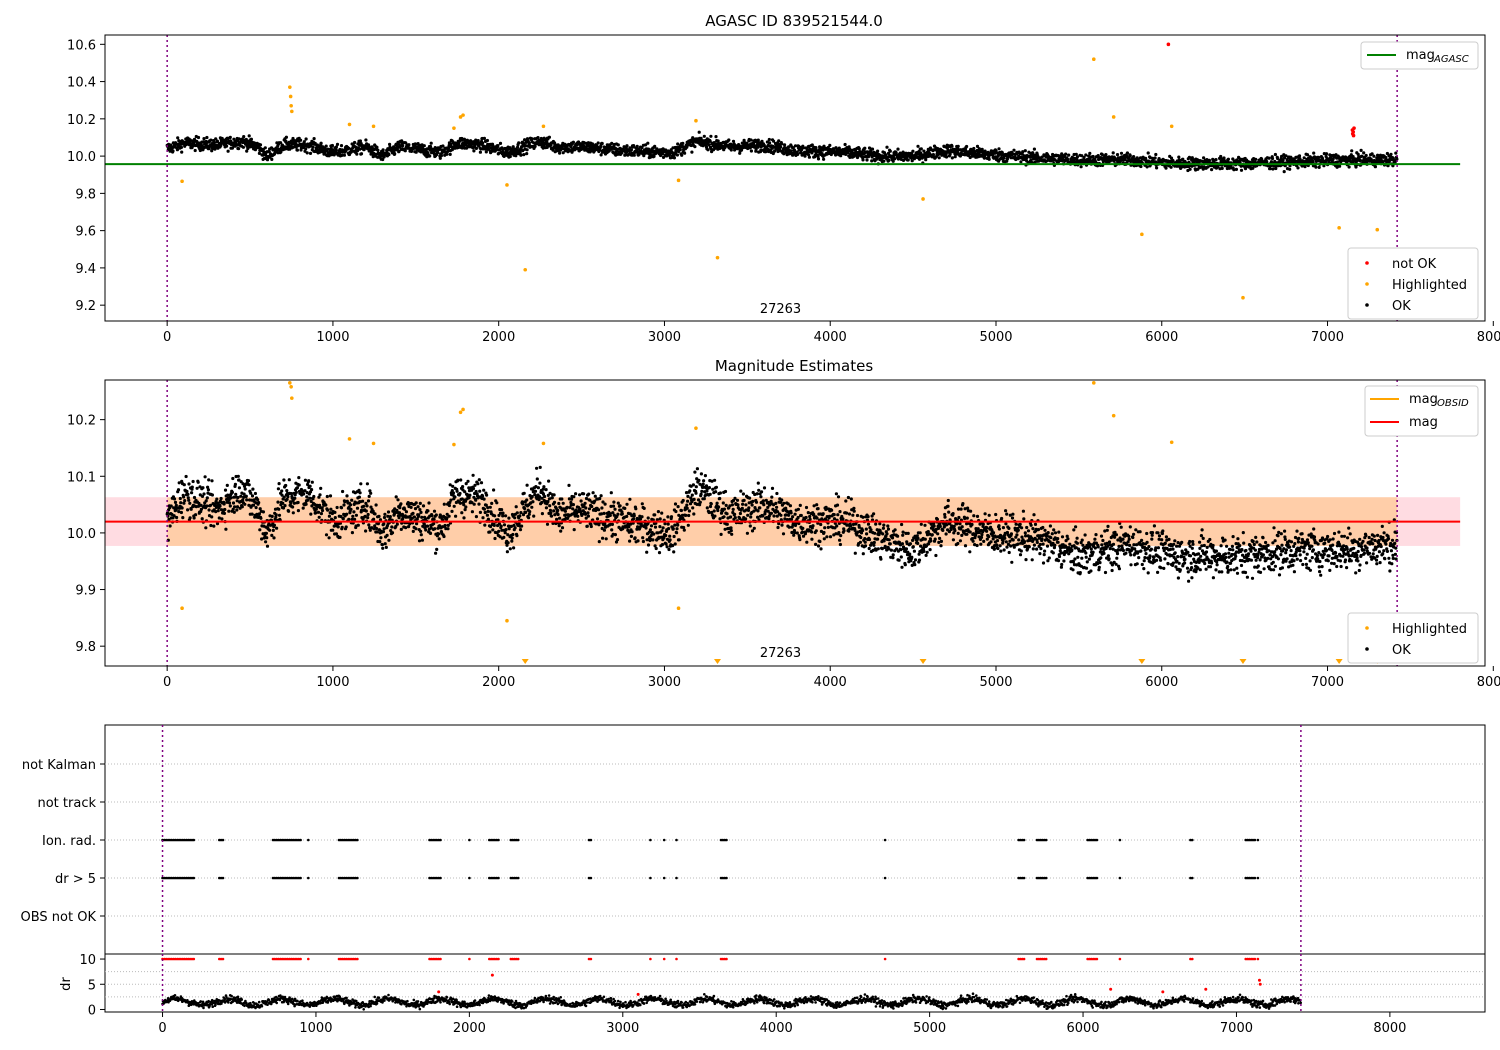  I want to click on y-tick-label: 9.2, so click(85, 306).